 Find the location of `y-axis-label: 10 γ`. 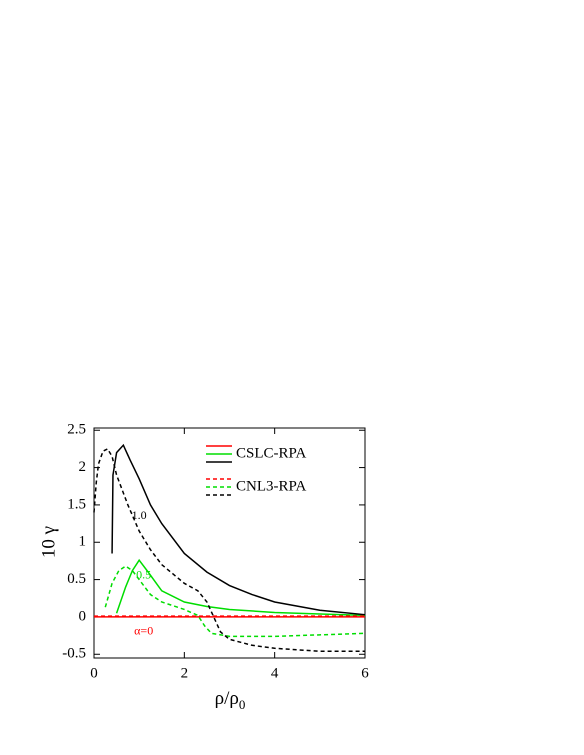

y-axis-label: 10 γ is located at coordinates (48, 542).